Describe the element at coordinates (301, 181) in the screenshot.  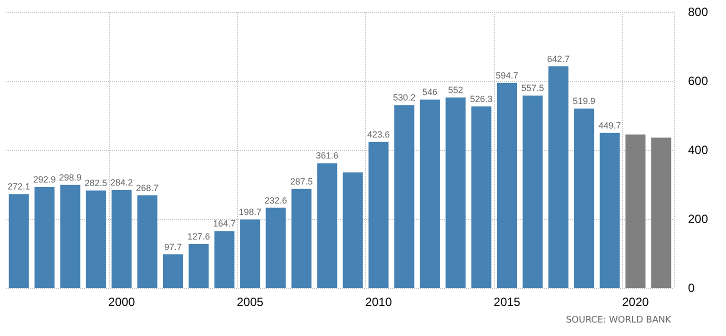
I see `data-label: 287.5` at that location.